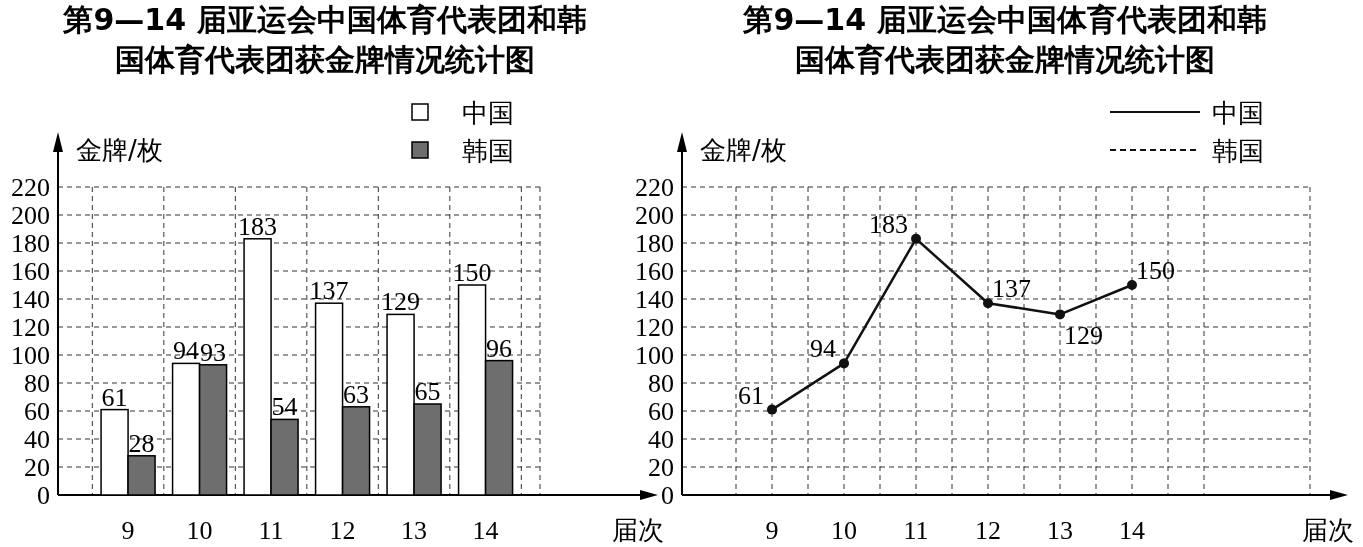  What do you see at coordinates (213, 352) in the screenshot?
I see `data-label: 93` at bounding box center [213, 352].